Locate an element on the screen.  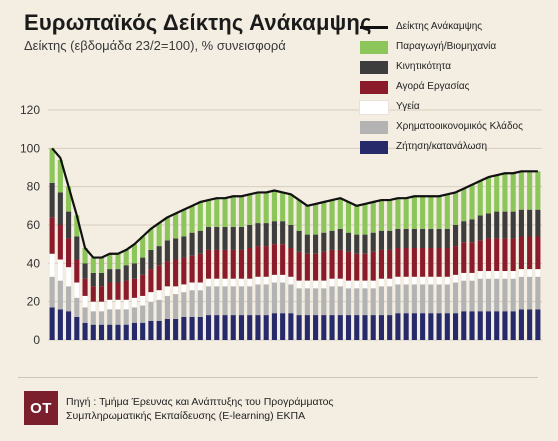
legend-item: Υγεία is located at coordinates (454, 108).